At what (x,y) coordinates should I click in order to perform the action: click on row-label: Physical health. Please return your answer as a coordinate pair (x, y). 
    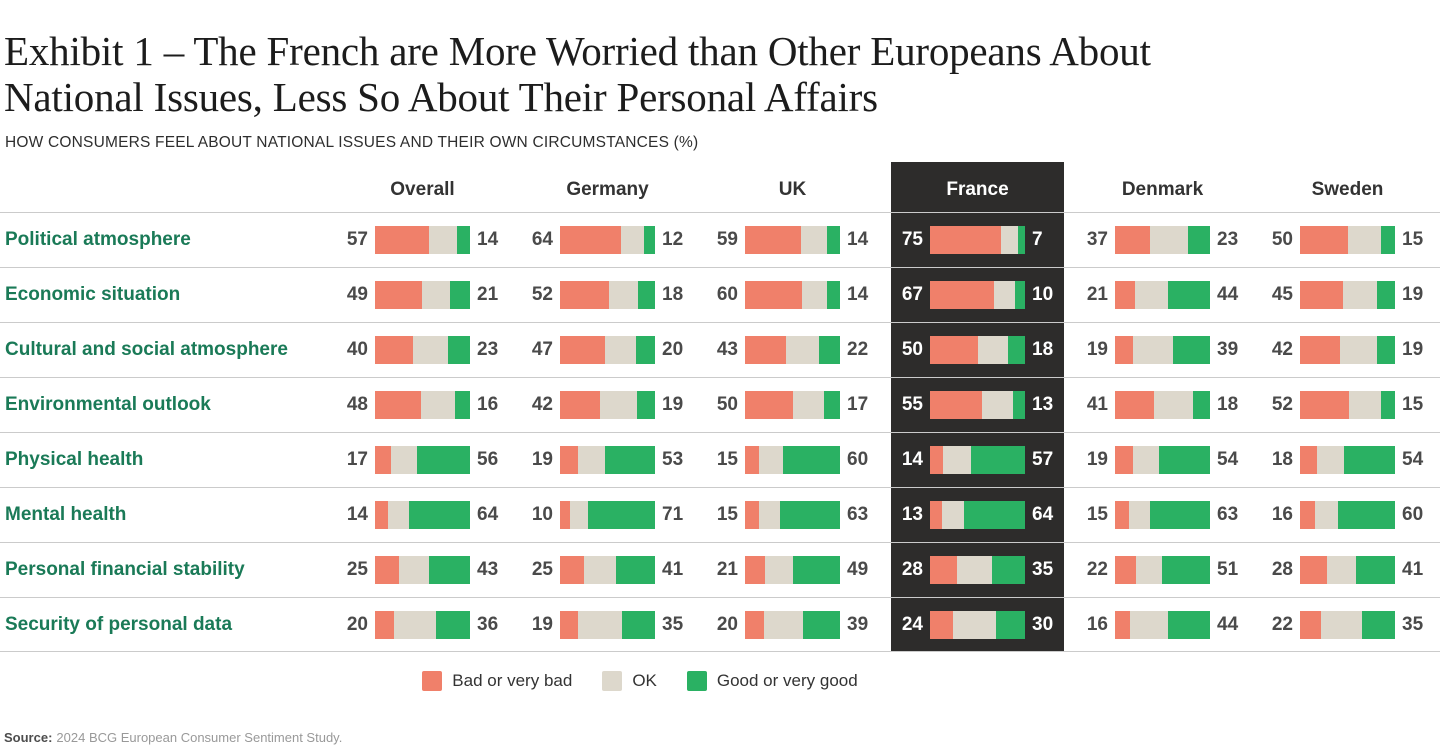
    Looking at the image, I should click on (74, 459).